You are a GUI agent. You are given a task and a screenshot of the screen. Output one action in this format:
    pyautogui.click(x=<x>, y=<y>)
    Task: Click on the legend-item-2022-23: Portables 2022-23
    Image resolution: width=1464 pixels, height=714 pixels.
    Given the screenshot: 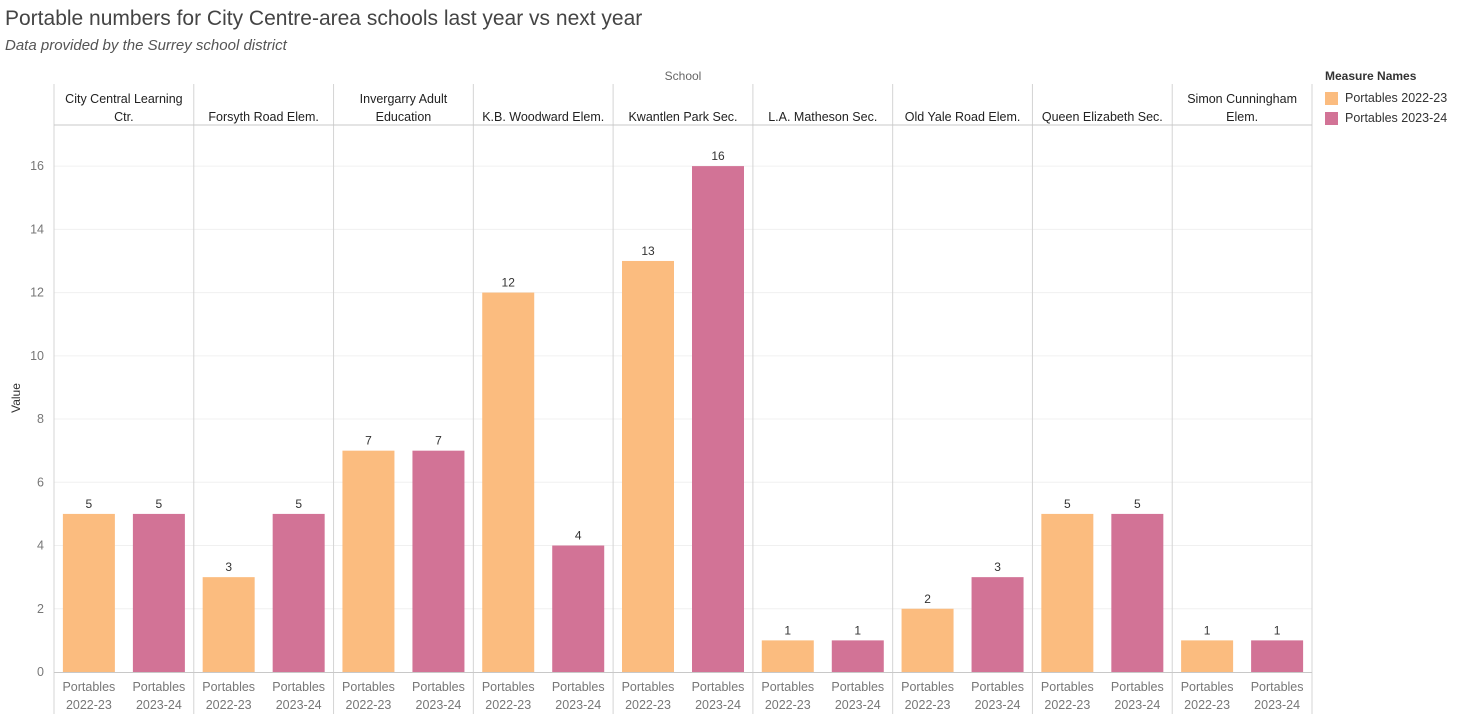 What is the action you would take?
    pyautogui.click(x=1386, y=98)
    